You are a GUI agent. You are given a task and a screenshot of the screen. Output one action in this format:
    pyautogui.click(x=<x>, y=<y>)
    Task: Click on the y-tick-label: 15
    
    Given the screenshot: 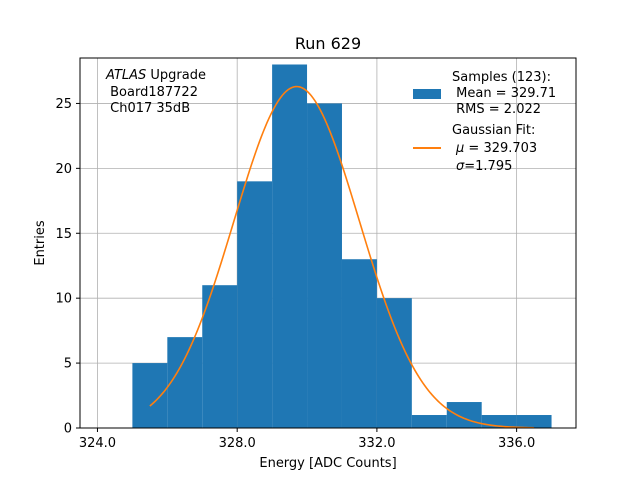 What is the action you would take?
    pyautogui.click(x=63, y=234)
    